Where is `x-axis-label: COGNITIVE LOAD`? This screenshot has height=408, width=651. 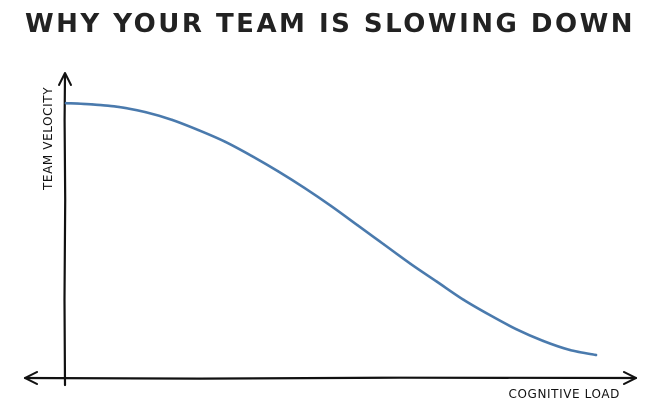
x-axis-label: COGNITIVE LOAD is located at coordinates (564, 394).